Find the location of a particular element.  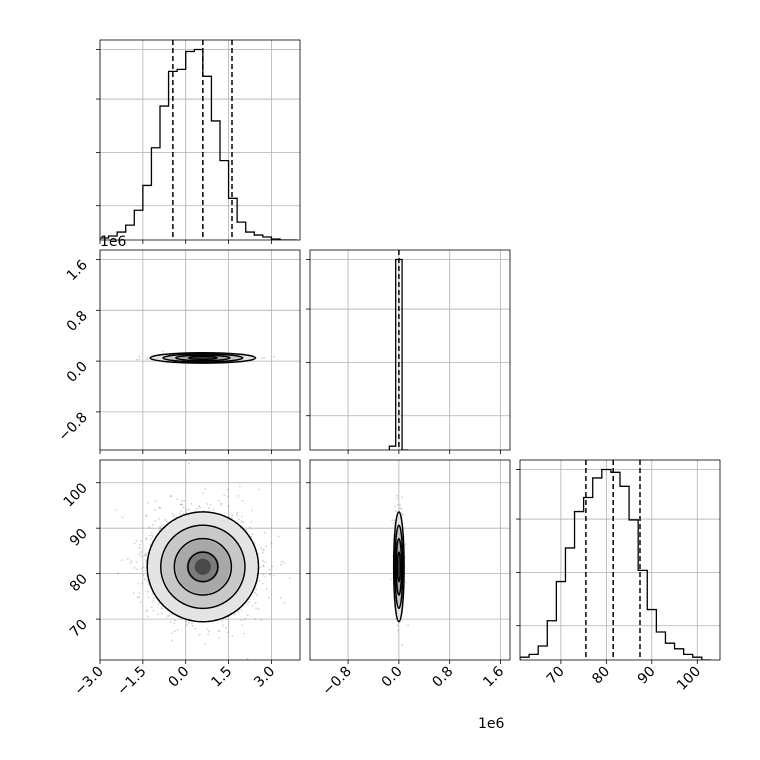

y-tick-label: 0.0 is located at coordinates (77, 372).